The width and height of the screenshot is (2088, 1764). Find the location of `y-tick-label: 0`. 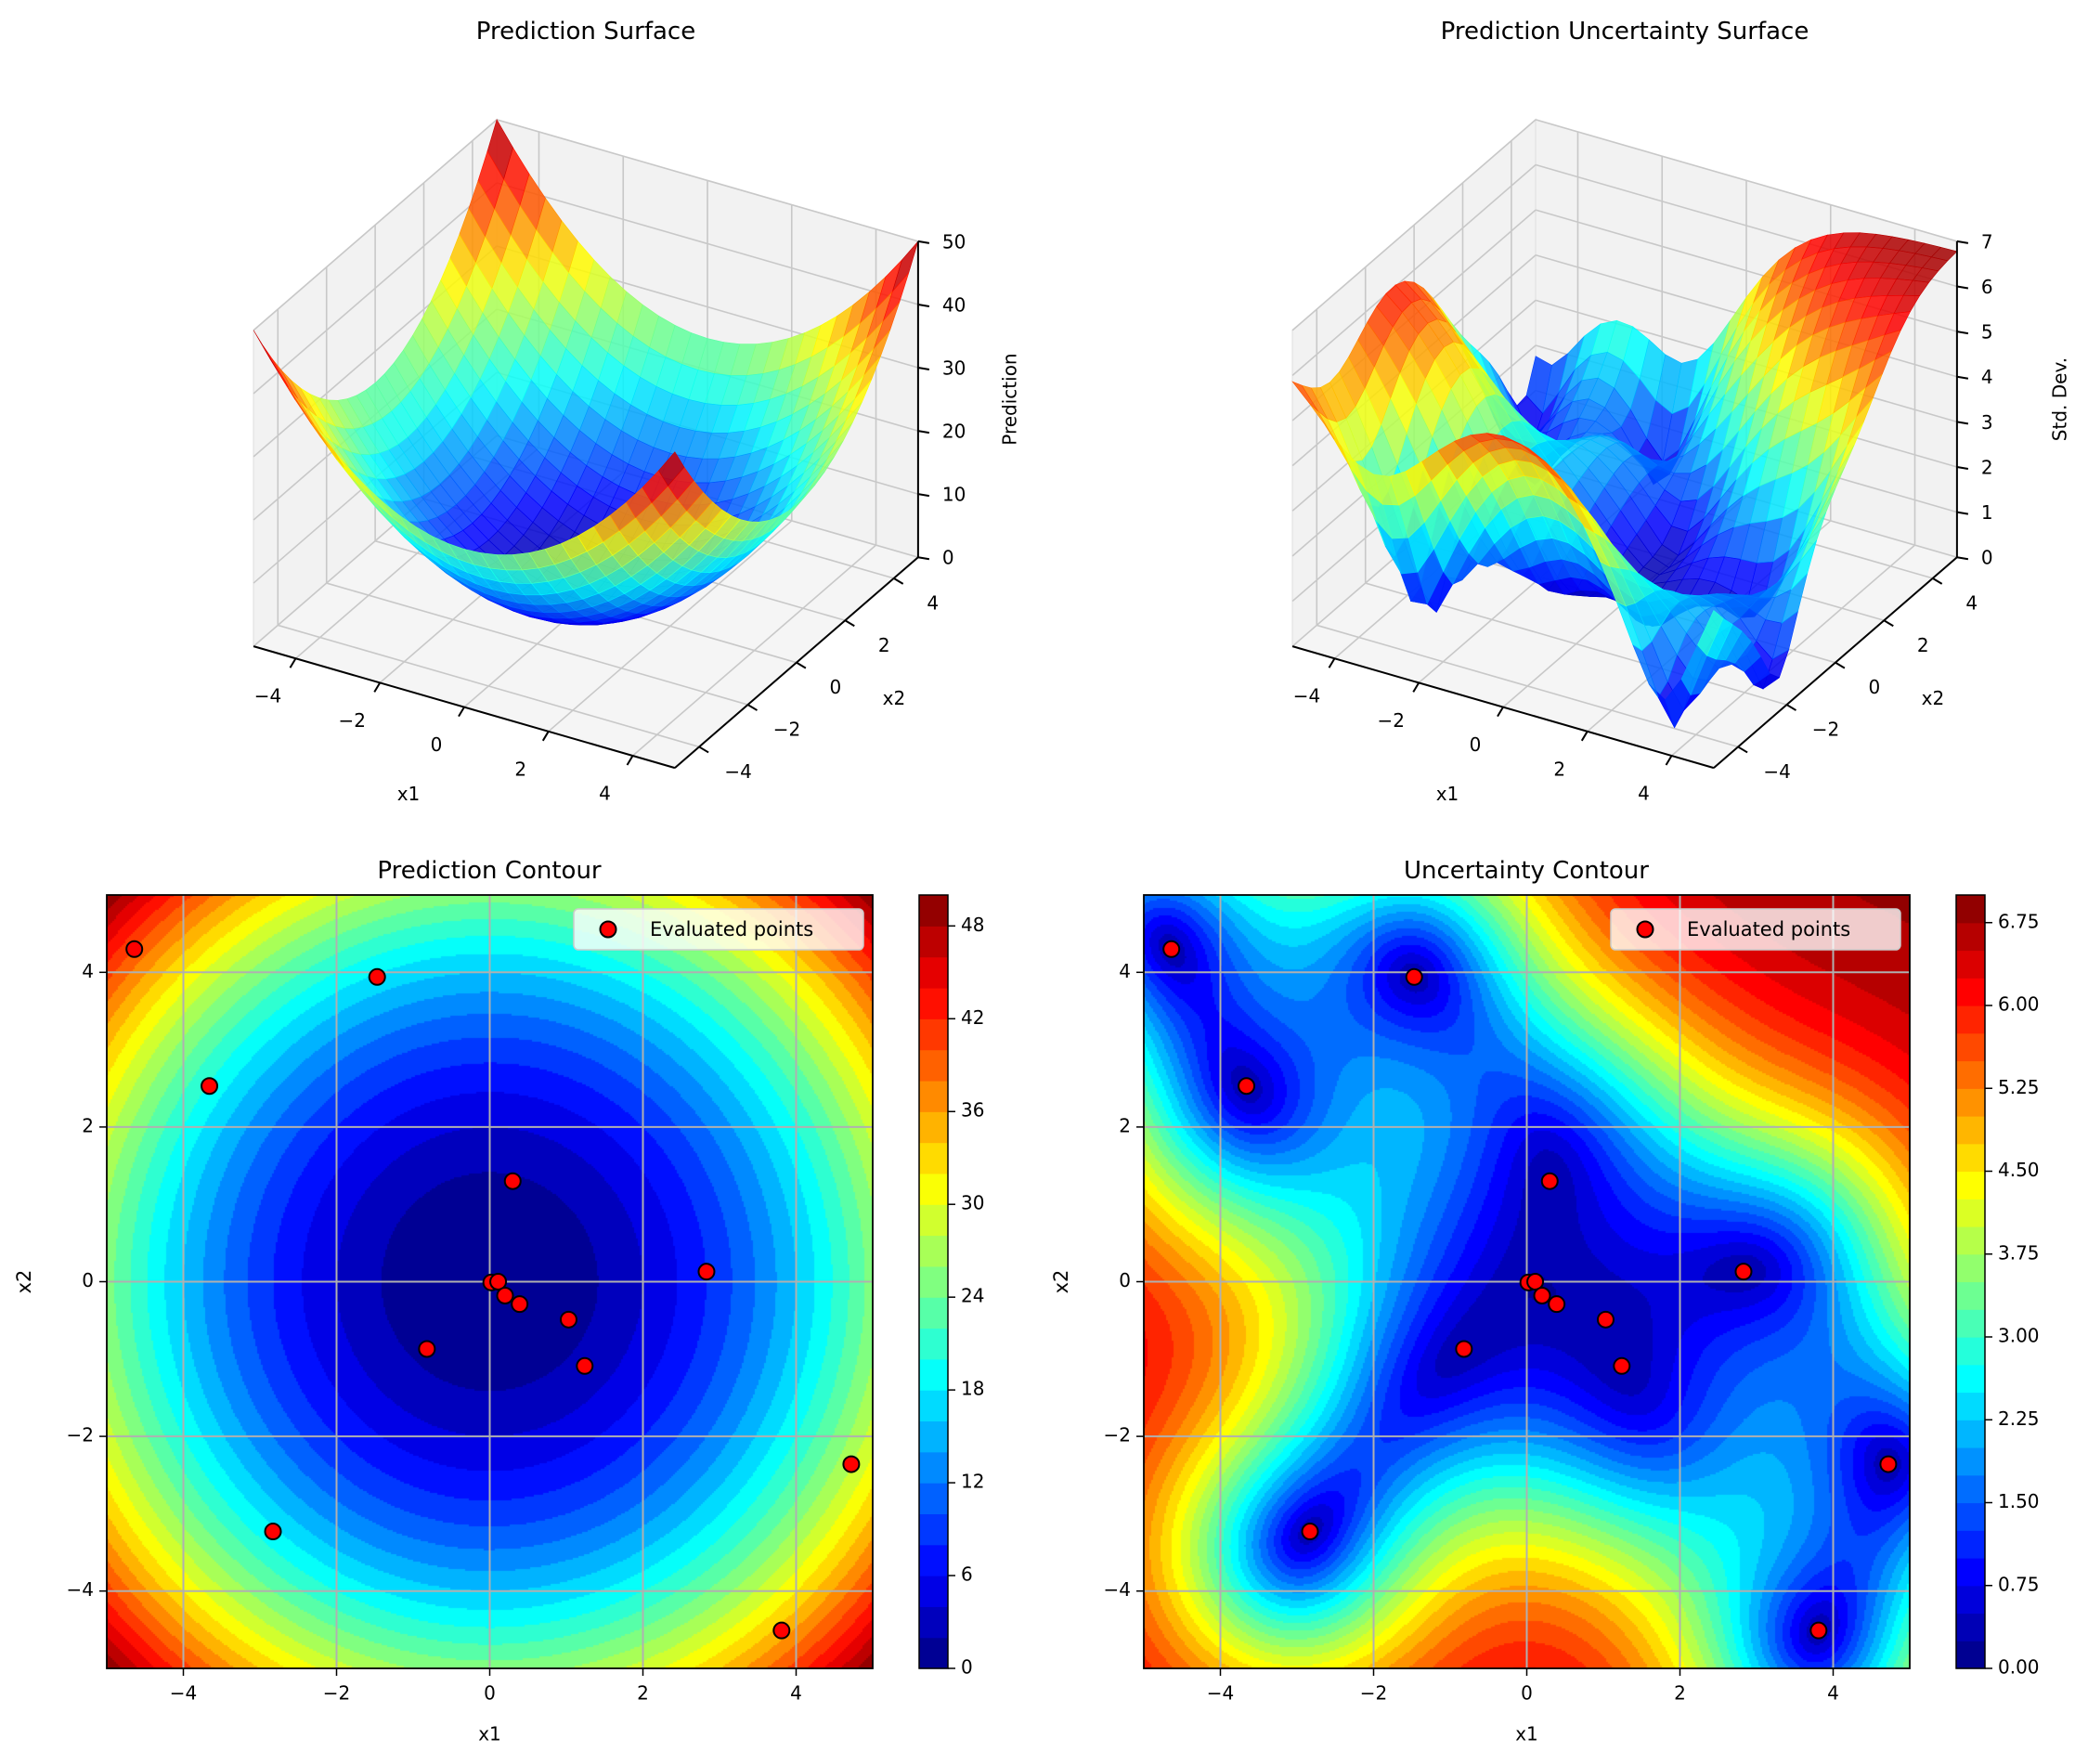

y-tick-label: 0 is located at coordinates (88, 1280).